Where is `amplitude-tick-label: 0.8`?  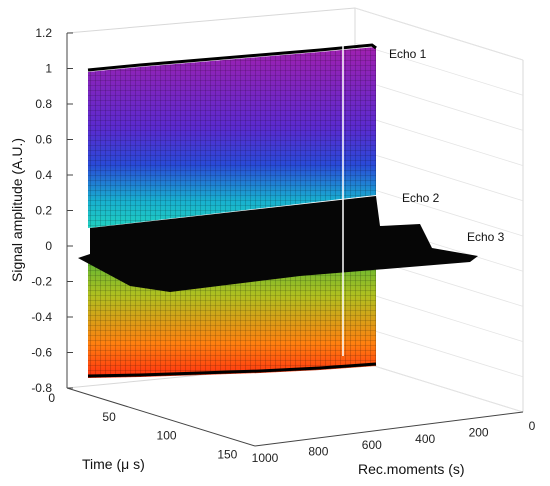
amplitude-tick-label: 0.8 is located at coordinates (43, 104).